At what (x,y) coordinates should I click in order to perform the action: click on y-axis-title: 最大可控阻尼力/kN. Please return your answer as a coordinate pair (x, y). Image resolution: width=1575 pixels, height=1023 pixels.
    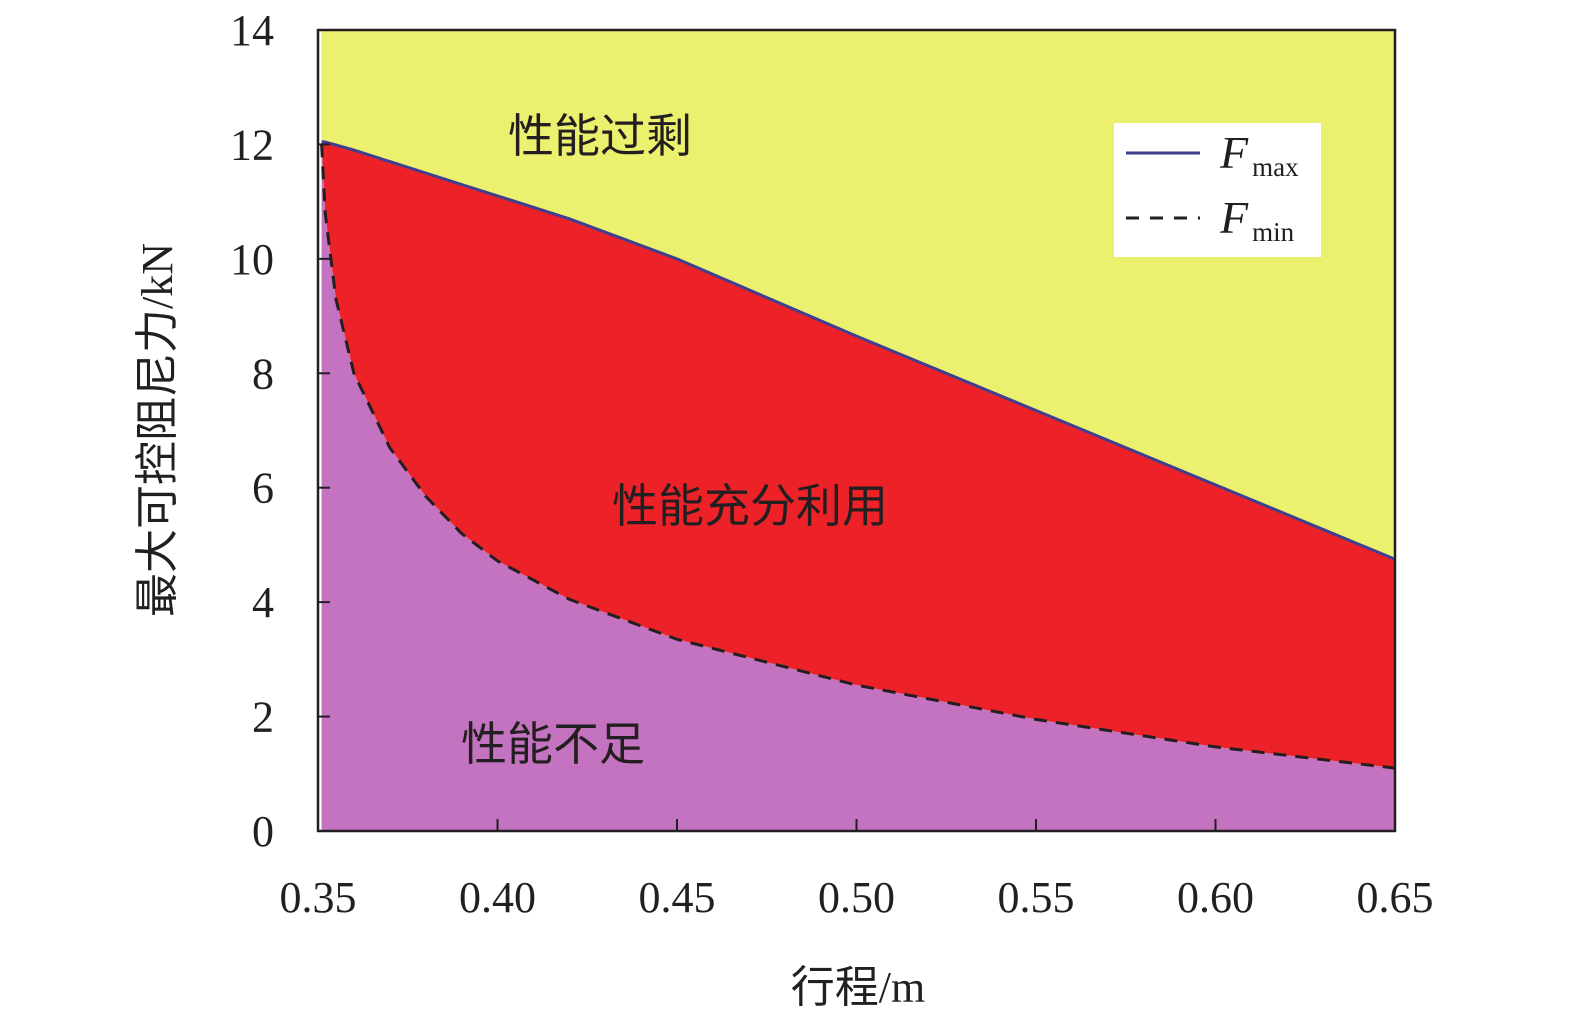
    Looking at the image, I should click on (157, 430).